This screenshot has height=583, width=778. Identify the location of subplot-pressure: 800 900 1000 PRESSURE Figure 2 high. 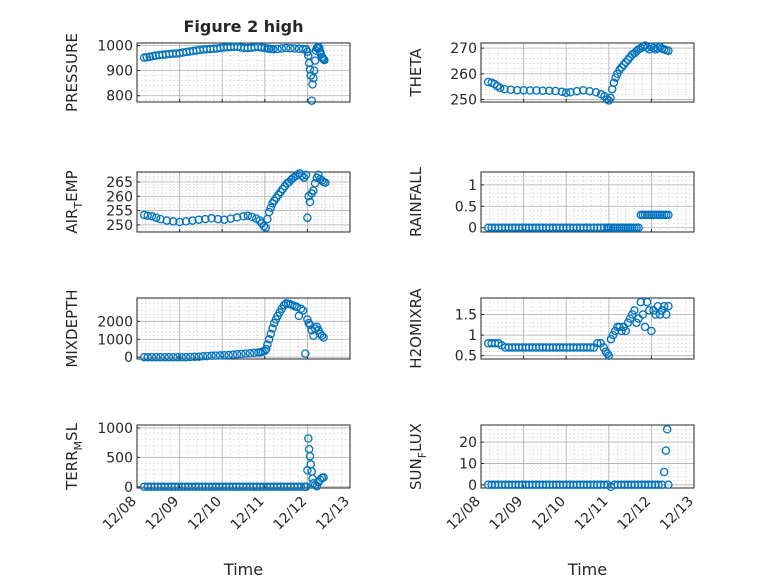
(207, 64).